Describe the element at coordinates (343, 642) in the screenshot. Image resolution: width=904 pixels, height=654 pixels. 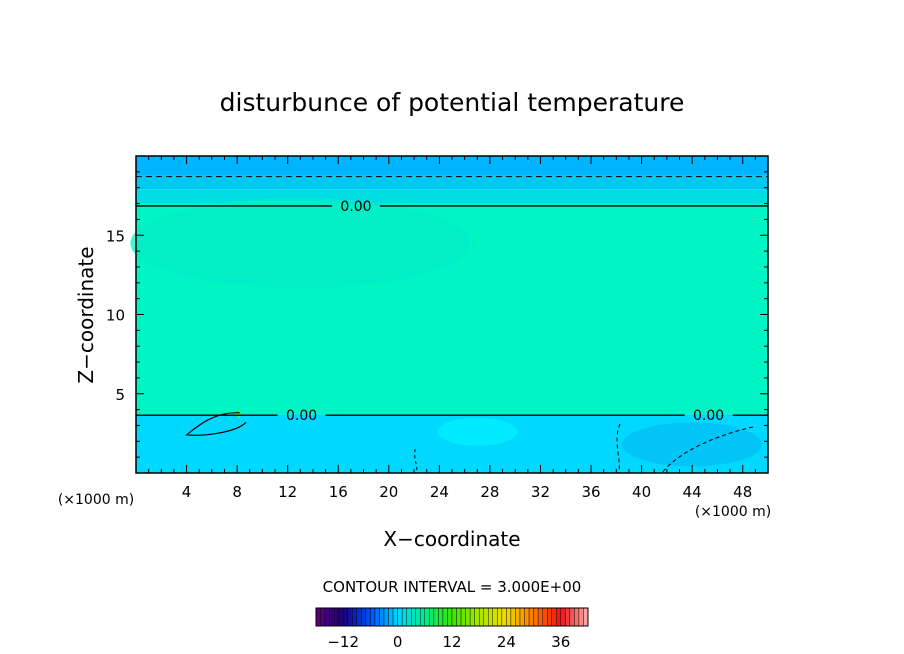
I see `colorbar-tick-label: −12` at that location.